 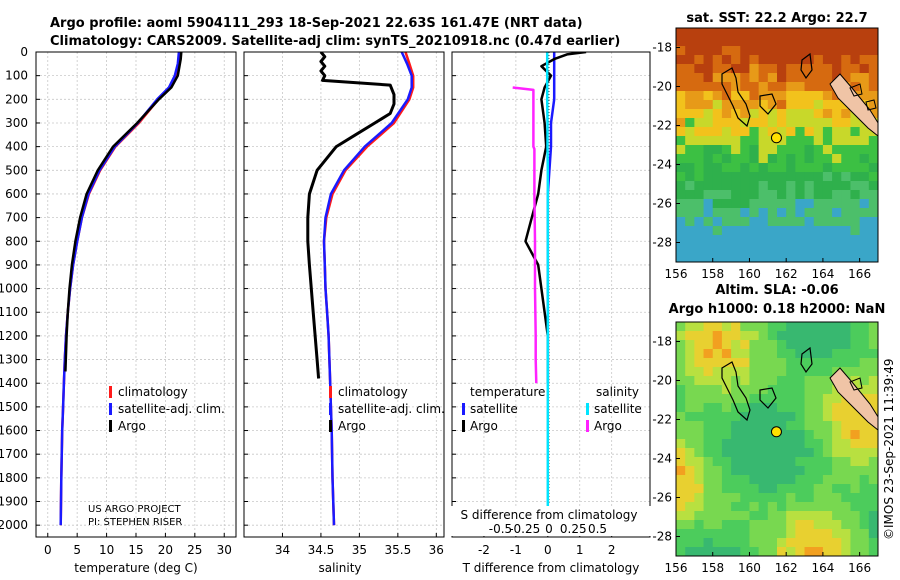 I want to click on depth-tick-label: 400, so click(x=16, y=147).